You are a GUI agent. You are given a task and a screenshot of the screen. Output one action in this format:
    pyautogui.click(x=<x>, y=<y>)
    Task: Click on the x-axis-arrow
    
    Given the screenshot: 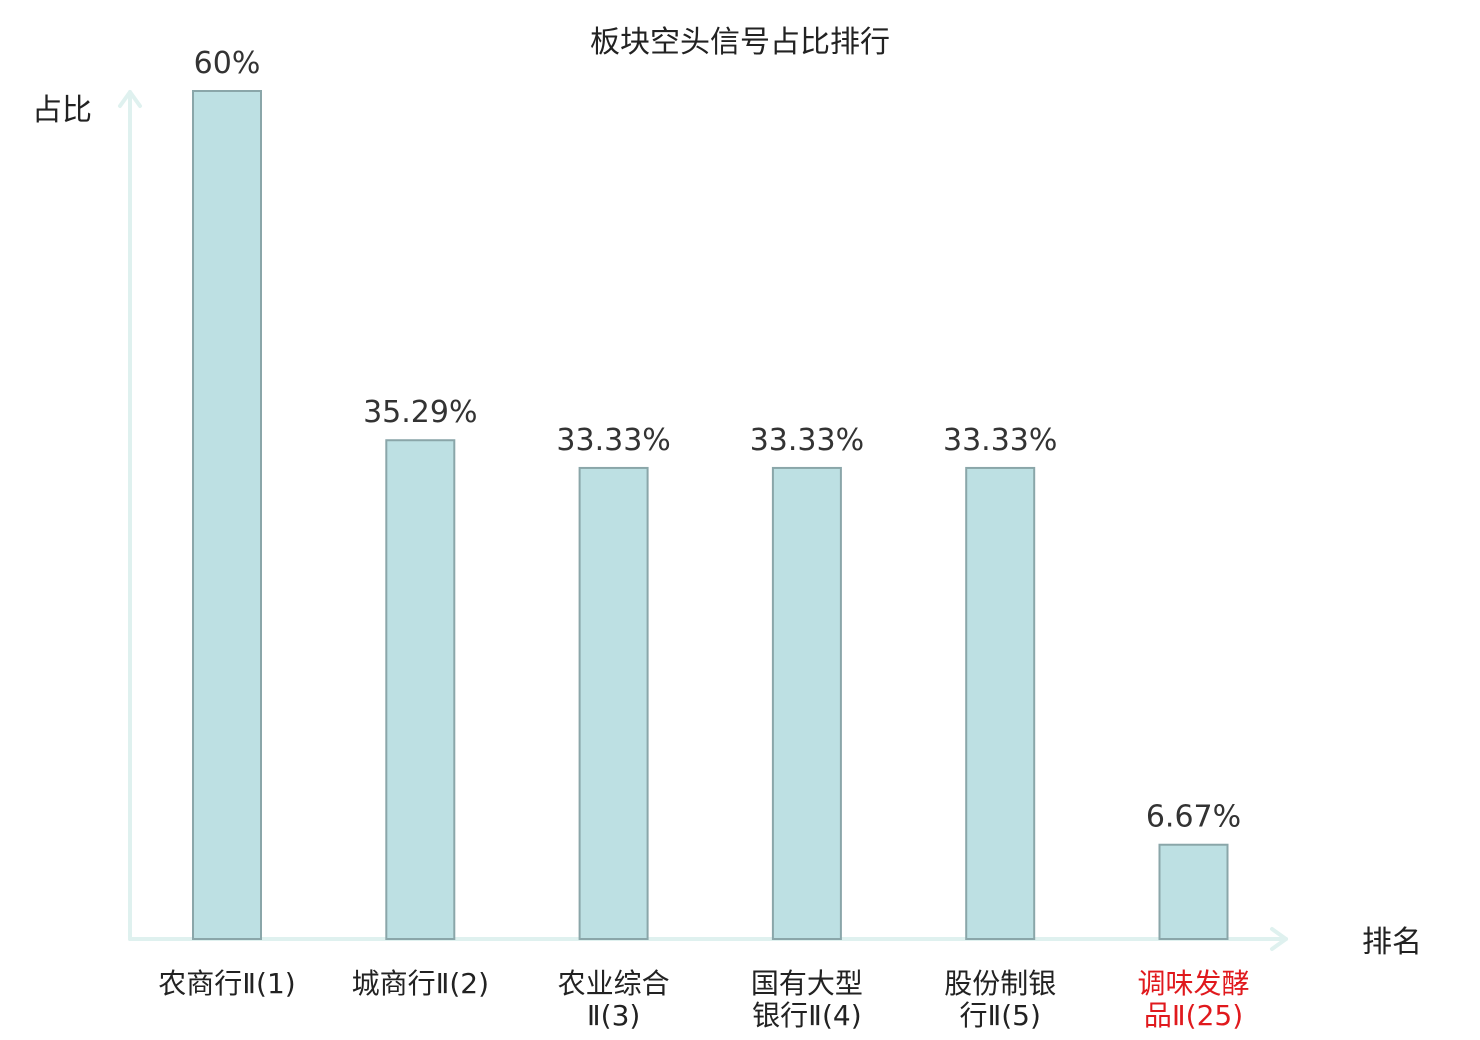 What is the action you would take?
    pyautogui.click(x=1279, y=939)
    